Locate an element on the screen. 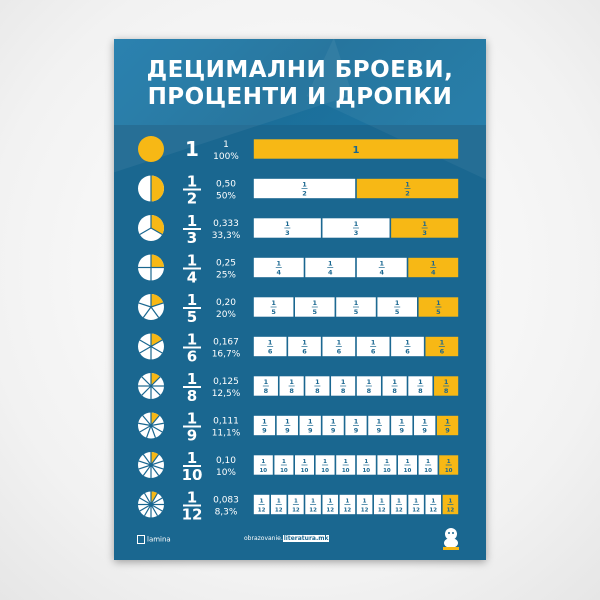  percent-value: 50% is located at coordinates (226, 197).